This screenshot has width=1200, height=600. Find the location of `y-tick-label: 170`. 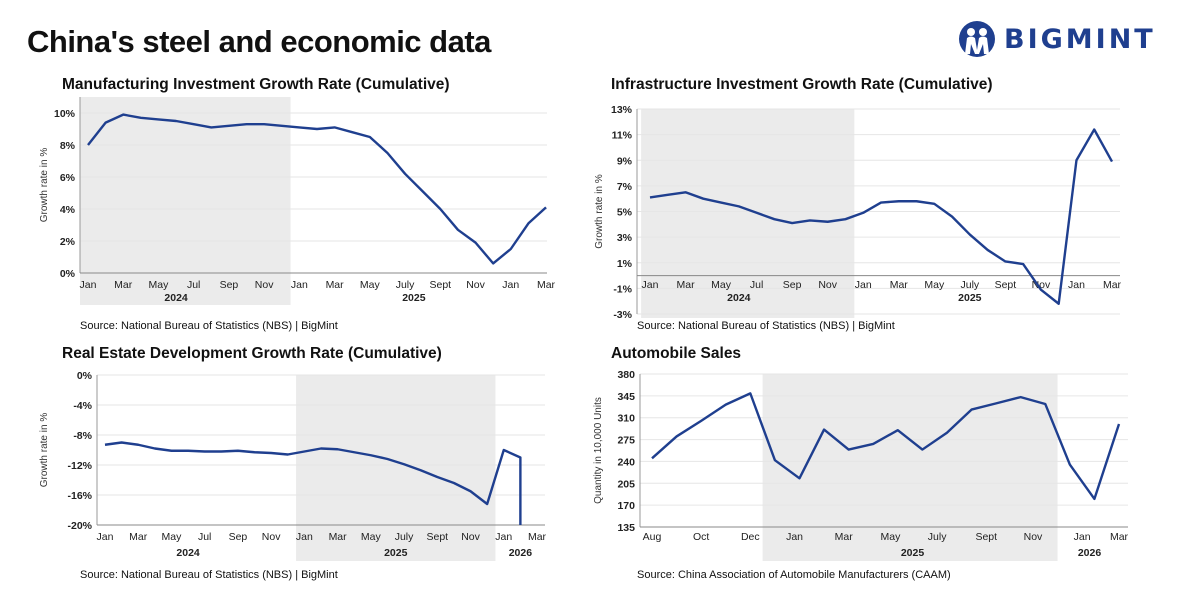

y-tick-label: 170 is located at coordinates (626, 506).